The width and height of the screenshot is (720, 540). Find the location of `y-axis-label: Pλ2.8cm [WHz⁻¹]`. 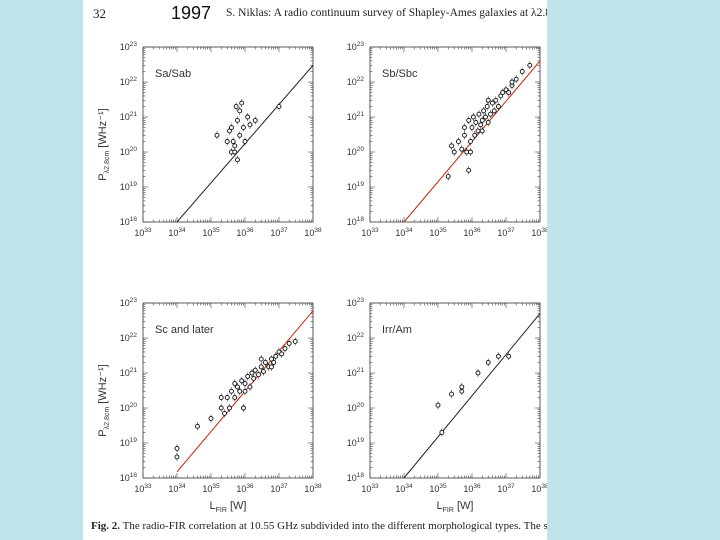

y-axis-label: Pλ2.8cm [WHz⁻¹] is located at coordinates (104, 144).